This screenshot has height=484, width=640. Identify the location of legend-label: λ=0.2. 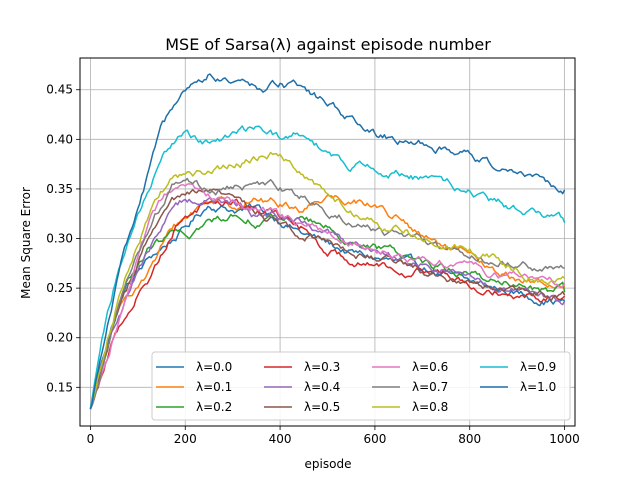
(214, 407).